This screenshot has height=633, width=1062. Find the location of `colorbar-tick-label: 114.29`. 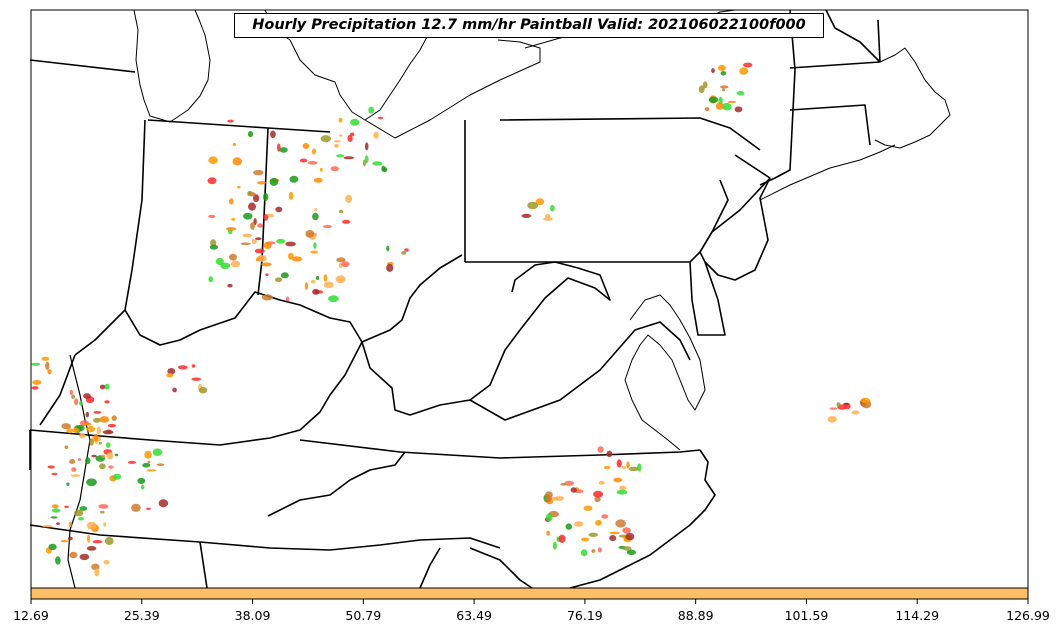

colorbar-tick-label: 114.29 is located at coordinates (917, 615).